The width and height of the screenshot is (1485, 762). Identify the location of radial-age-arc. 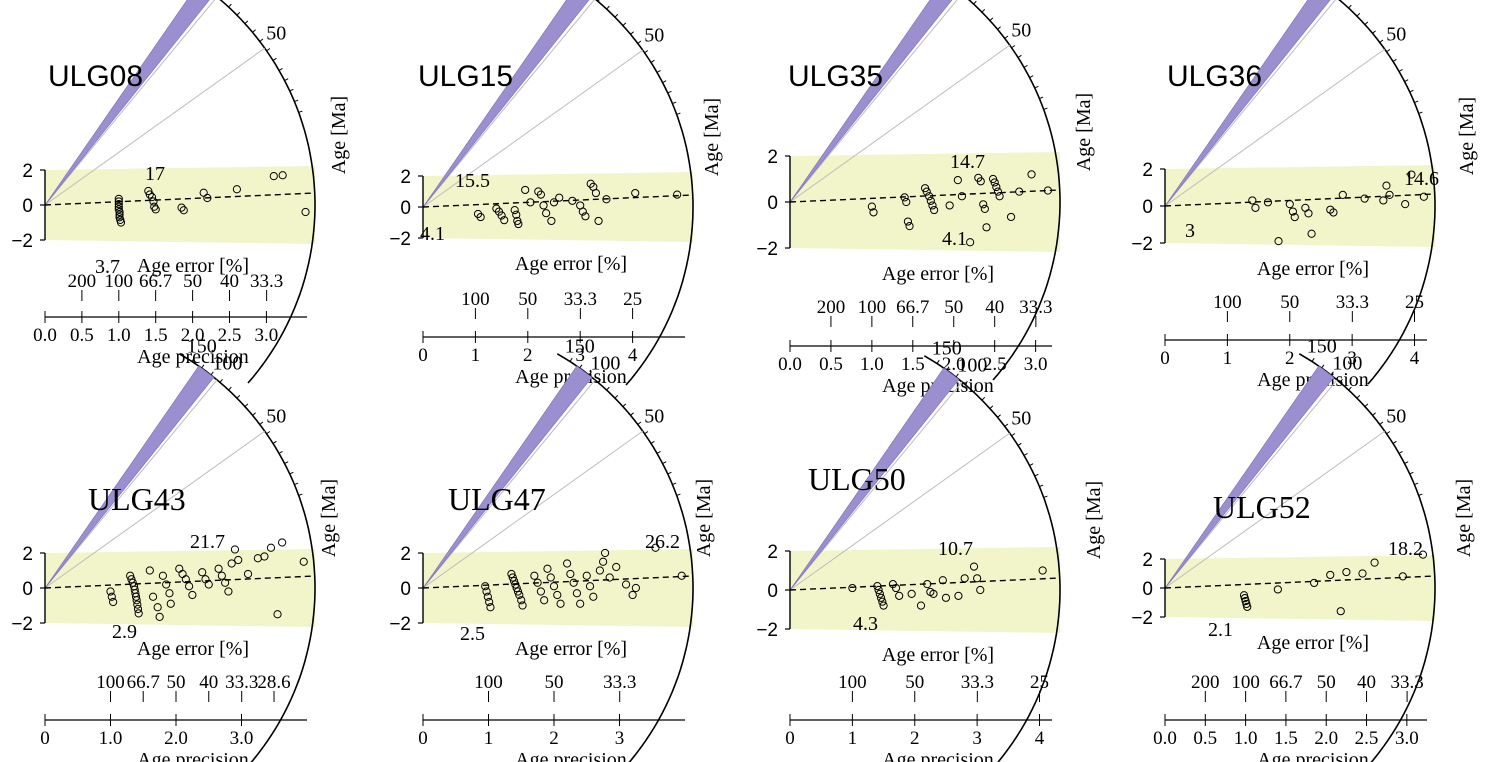
(625, 557).